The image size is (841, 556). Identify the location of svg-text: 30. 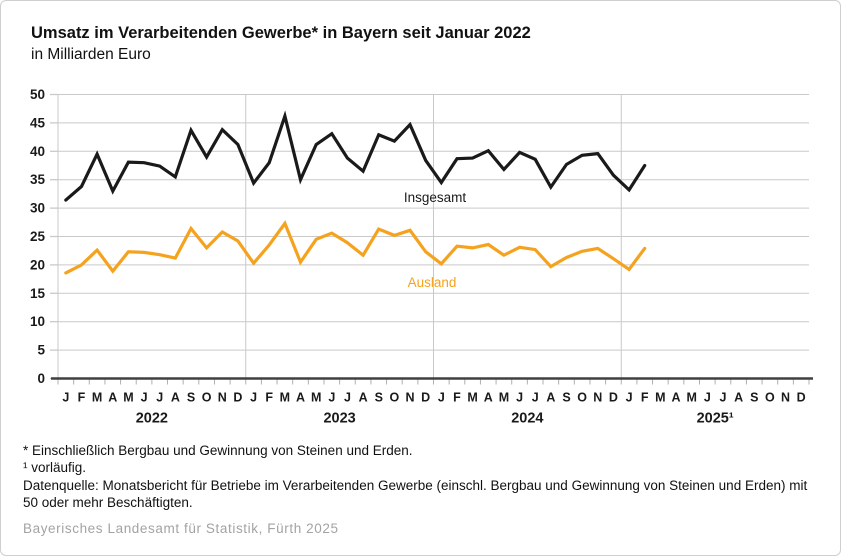
(37, 208).